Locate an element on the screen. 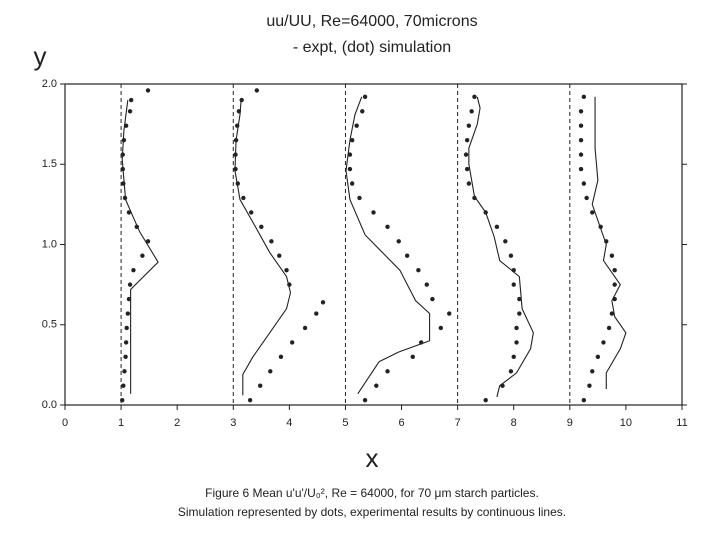 The width and height of the screenshot is (709, 540). x-tick-label: 8 is located at coordinates (514, 423).